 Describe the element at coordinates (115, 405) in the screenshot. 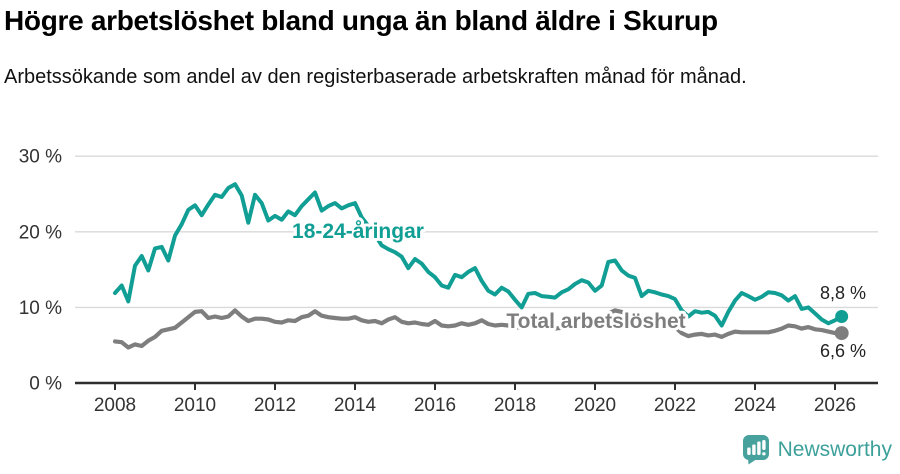

I see `x-tick-label: 2008` at that location.